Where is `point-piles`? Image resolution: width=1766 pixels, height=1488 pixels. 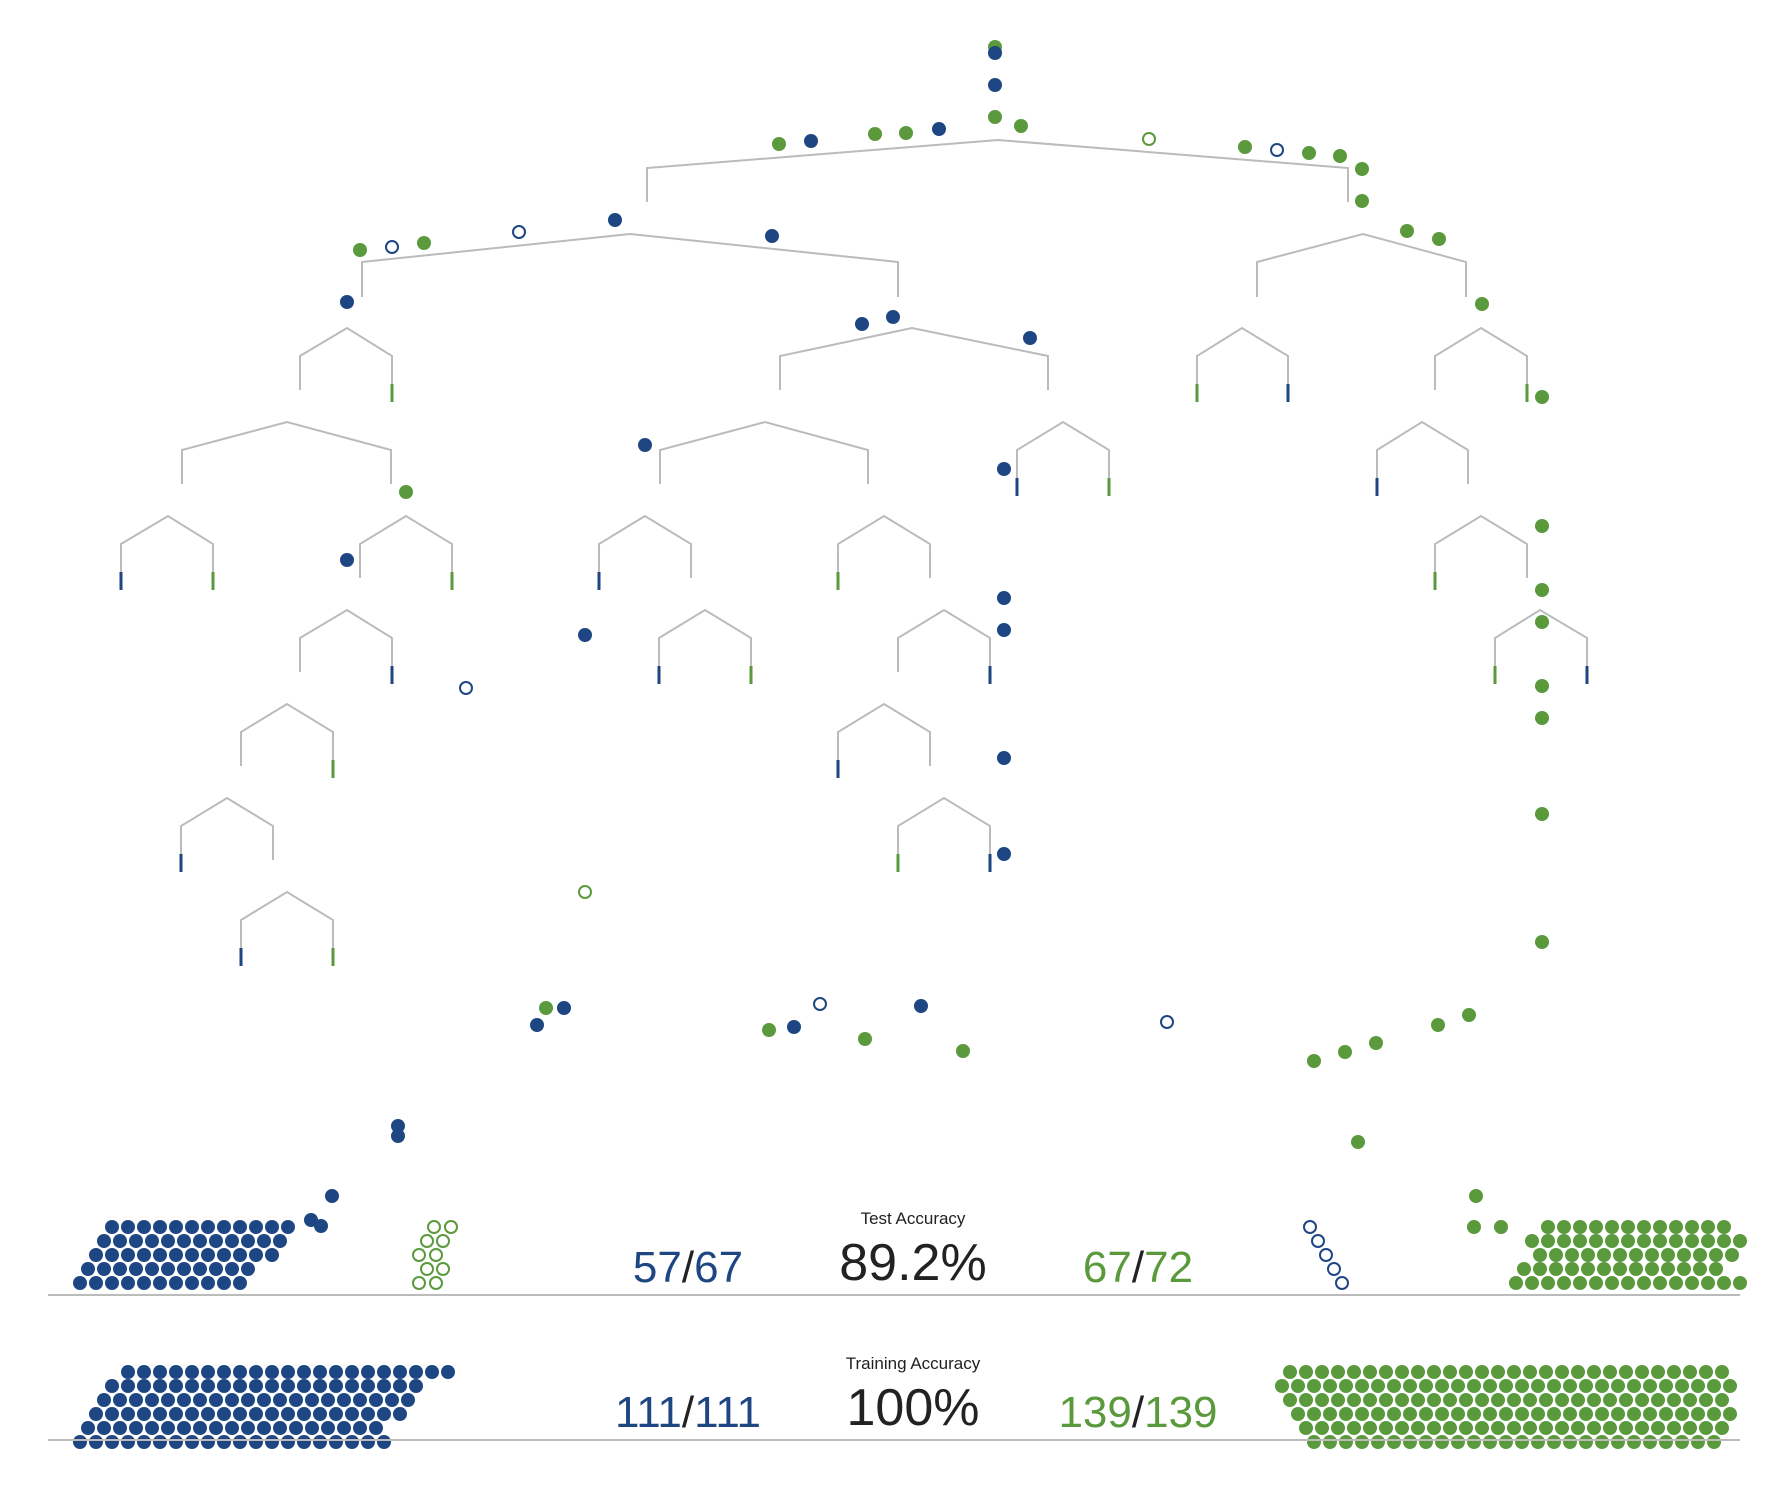 point-piles is located at coordinates (910, 1334).